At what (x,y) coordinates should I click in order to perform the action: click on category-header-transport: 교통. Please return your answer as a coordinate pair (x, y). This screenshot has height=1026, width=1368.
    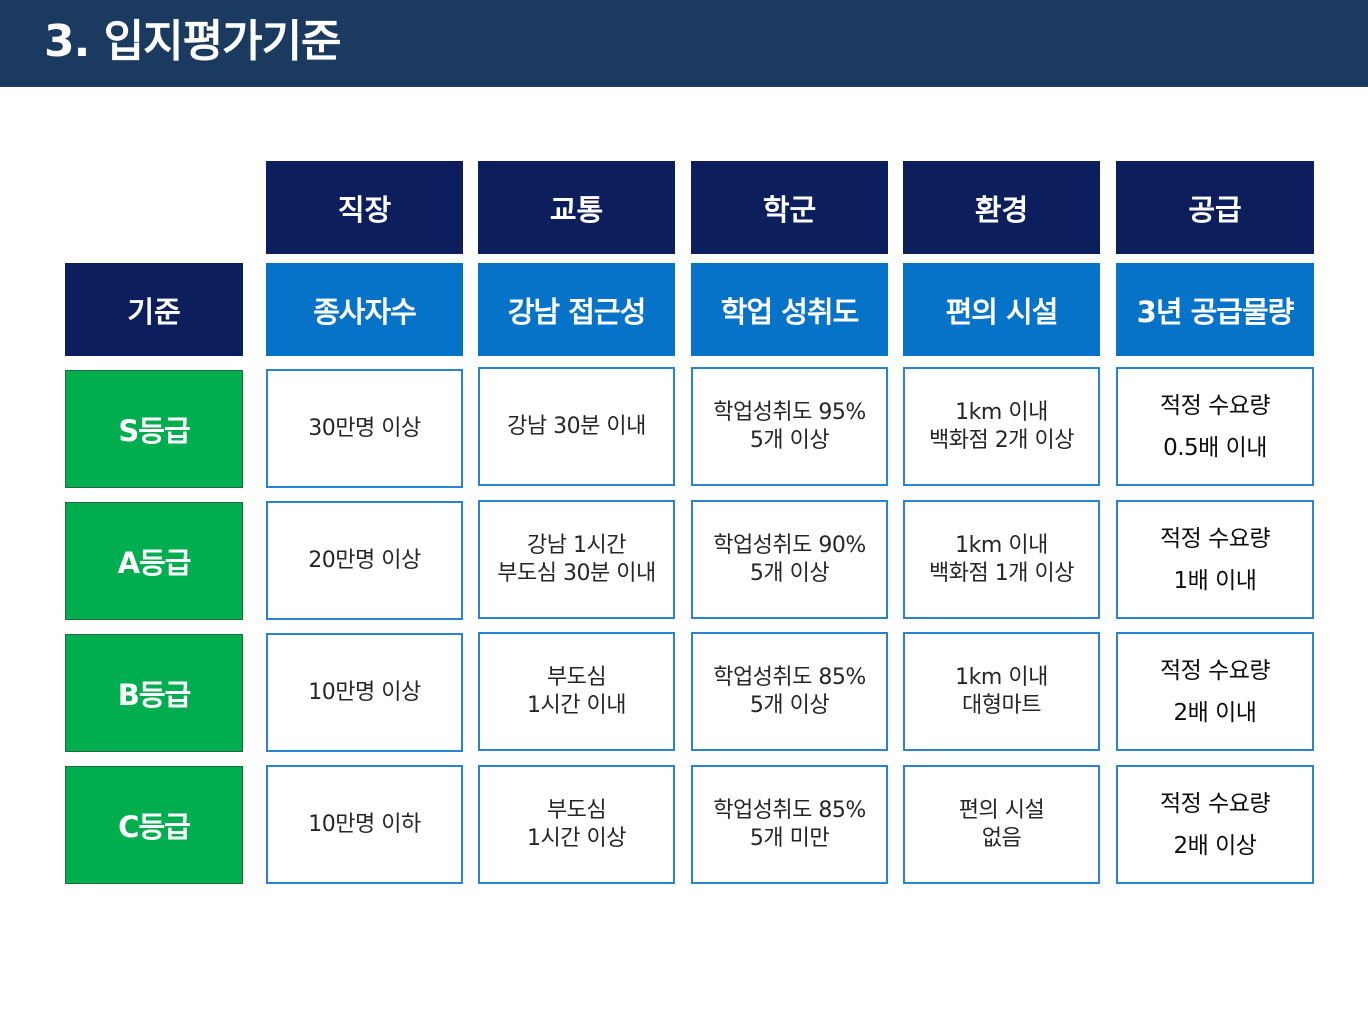
    Looking at the image, I should click on (576, 207).